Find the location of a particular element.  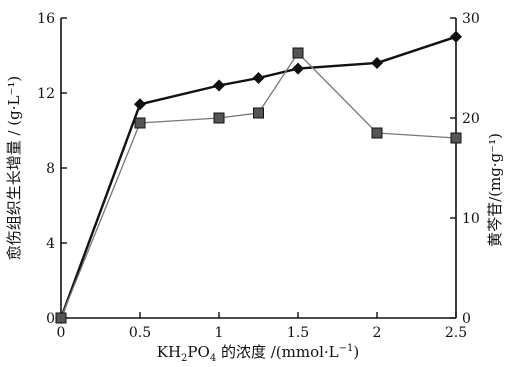

x-title-prefix: KH is located at coordinates (169, 352).